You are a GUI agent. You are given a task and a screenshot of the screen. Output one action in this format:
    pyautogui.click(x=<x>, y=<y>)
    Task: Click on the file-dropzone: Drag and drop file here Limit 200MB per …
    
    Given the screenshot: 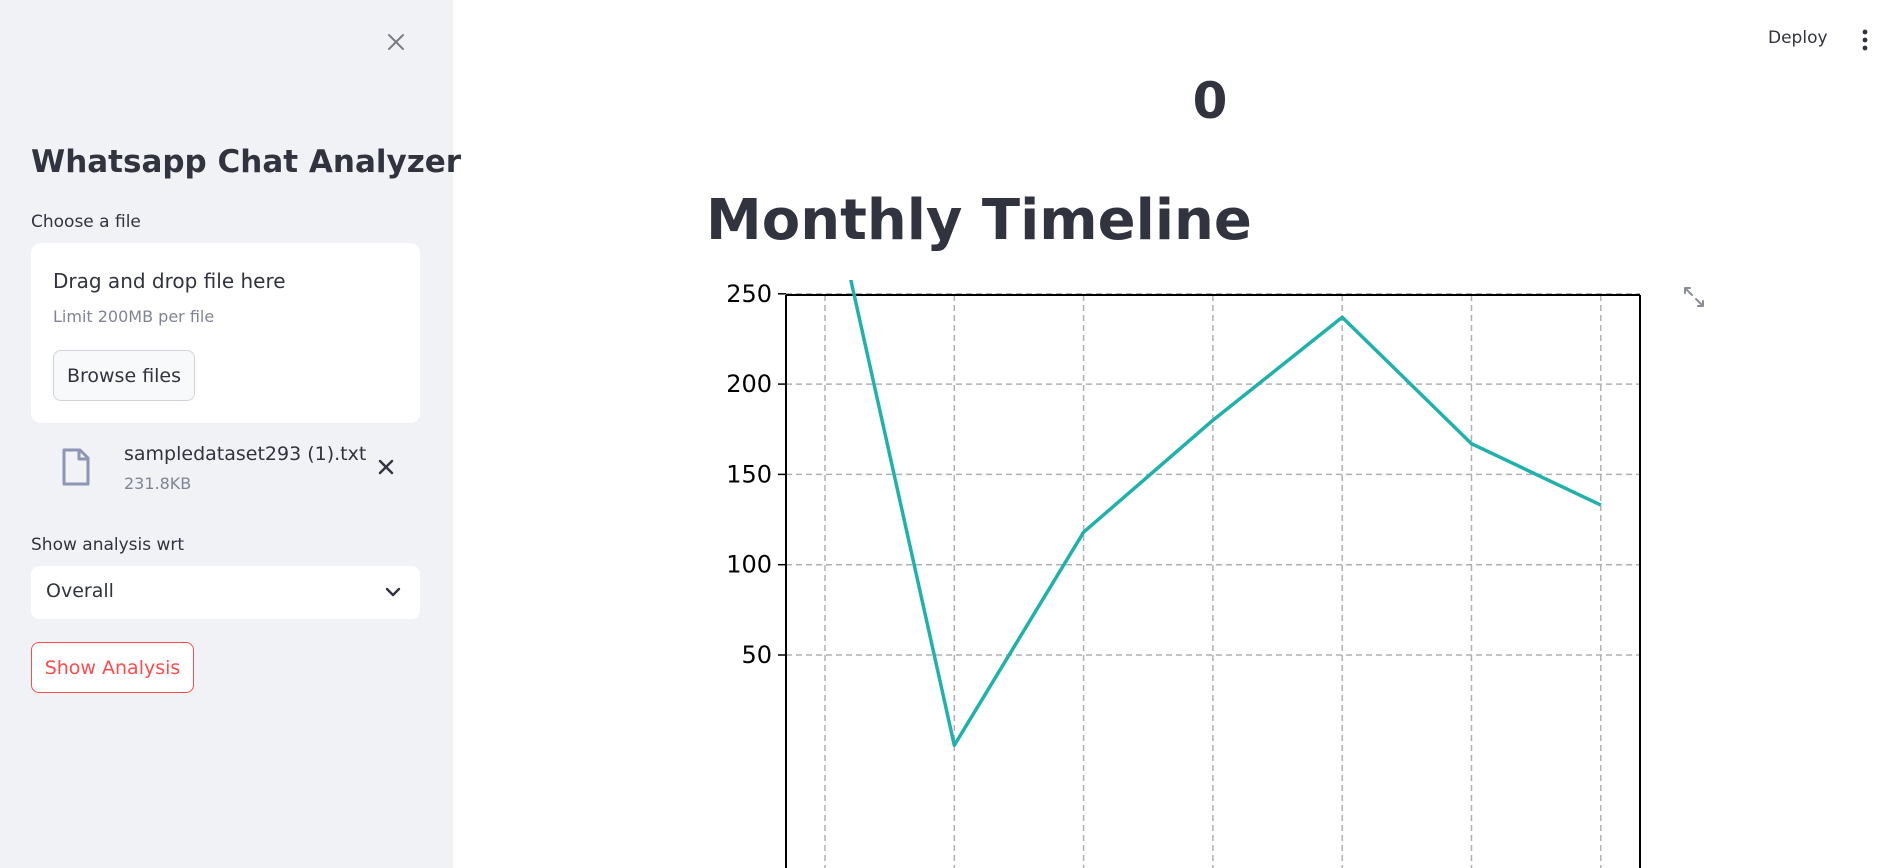 What is the action you would take?
    pyautogui.click(x=225, y=333)
    